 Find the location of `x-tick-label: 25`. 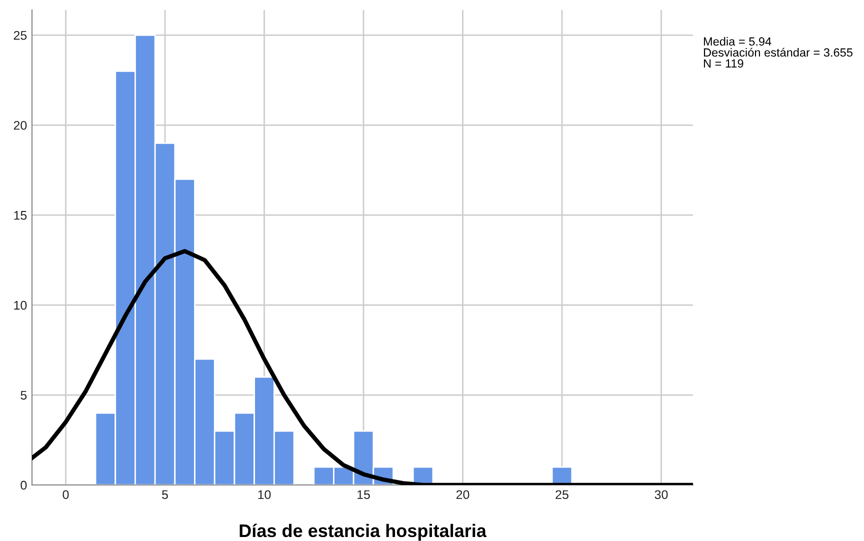

x-tick-label: 25 is located at coordinates (562, 495).